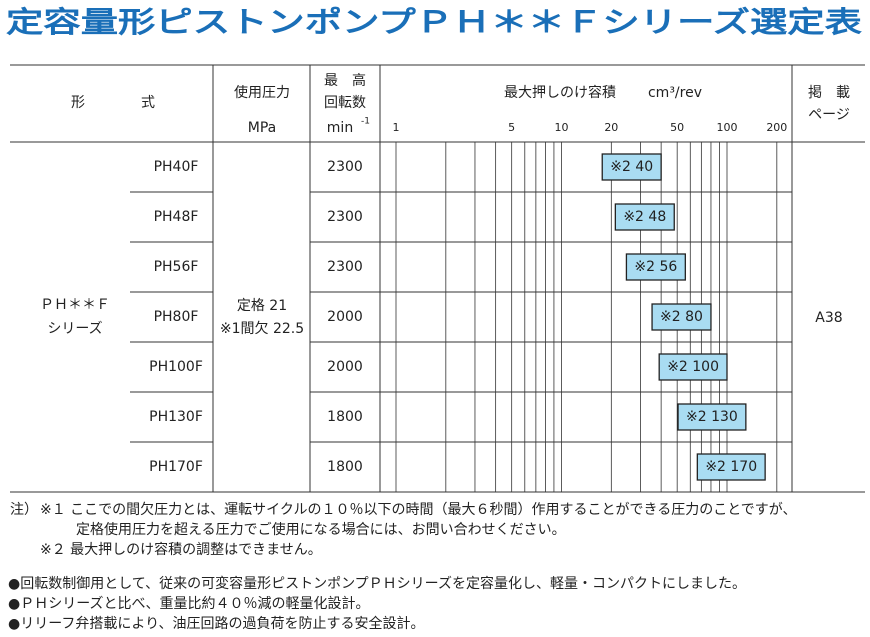 This screenshot has height=637, width=870. What do you see at coordinates (345, 80) in the screenshot?
I see `header: 最 高` at bounding box center [345, 80].